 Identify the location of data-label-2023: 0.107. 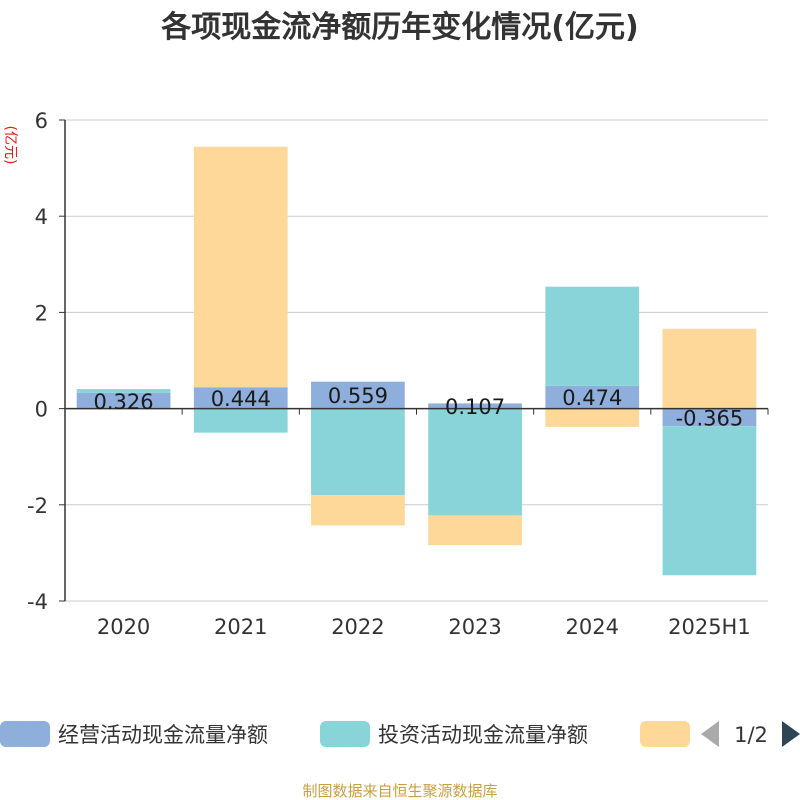
(475, 407).